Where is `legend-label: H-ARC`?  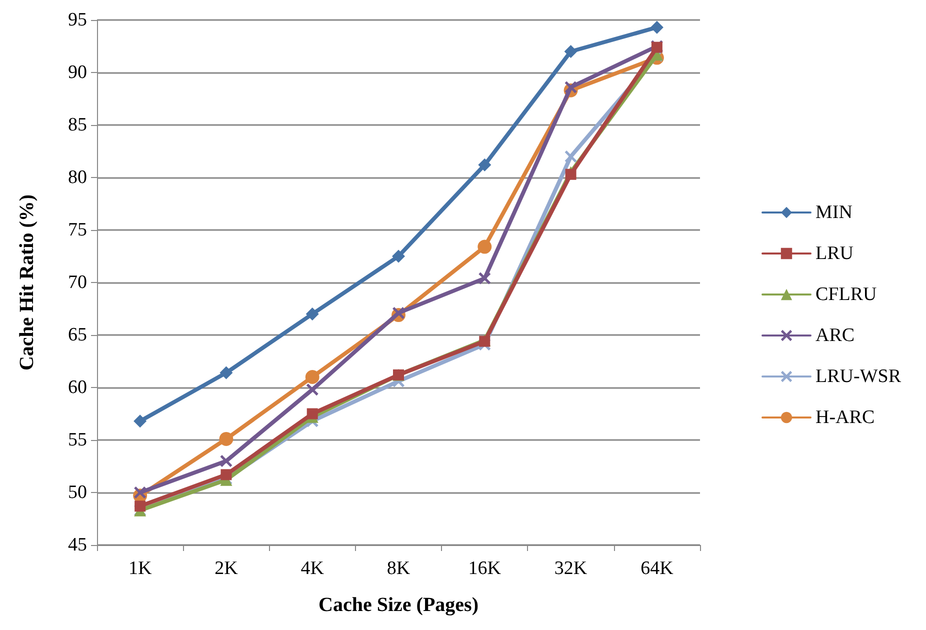
legend-label: H-ARC is located at coordinates (845, 417).